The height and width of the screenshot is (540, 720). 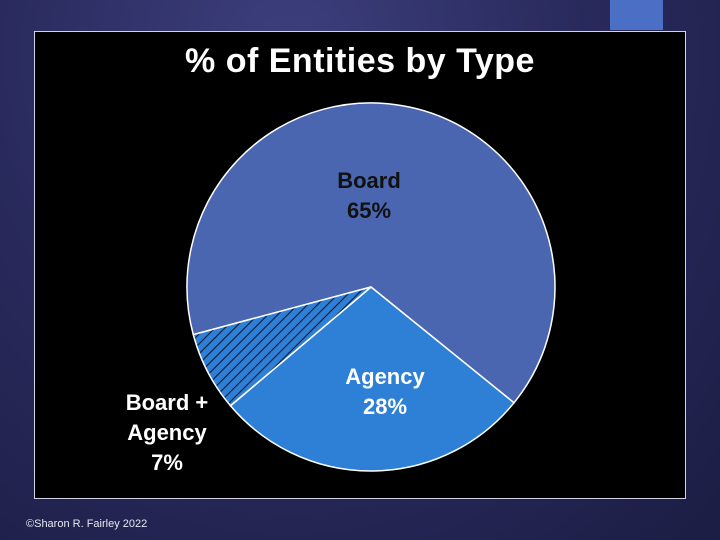 What do you see at coordinates (385, 392) in the screenshot?
I see `slice-label-agency: Agency 28%` at bounding box center [385, 392].